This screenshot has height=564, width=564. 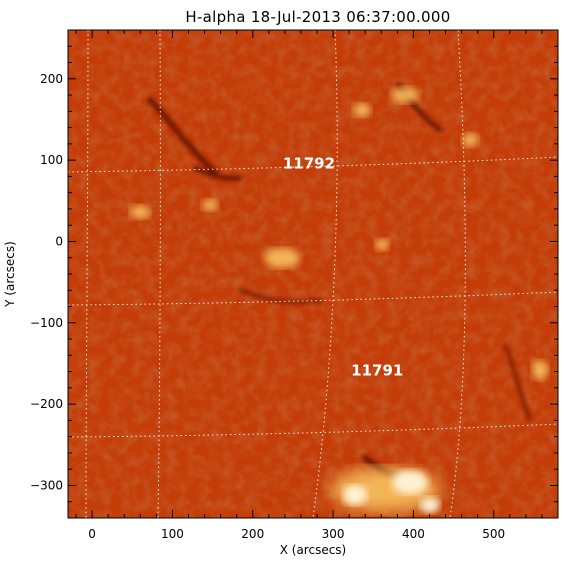 What do you see at coordinates (333, 534) in the screenshot?
I see `x-tick-label: 300` at bounding box center [333, 534].